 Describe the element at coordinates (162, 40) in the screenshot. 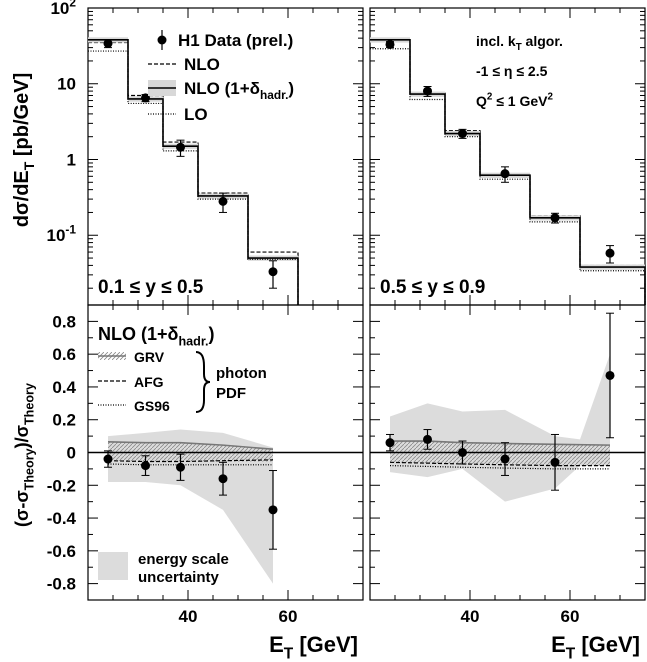

I see `legend-data-marker` at that location.